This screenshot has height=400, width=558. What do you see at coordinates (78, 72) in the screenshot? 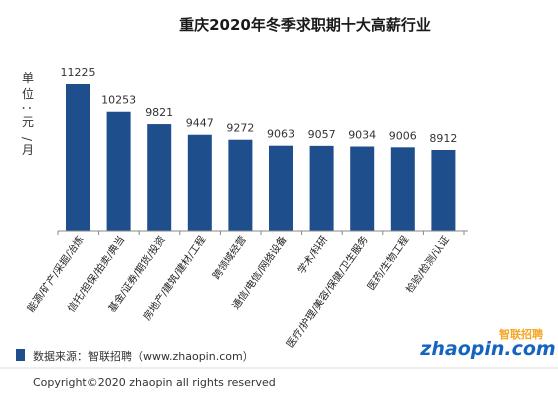
I see `value-label-0: 11225` at bounding box center [78, 72].